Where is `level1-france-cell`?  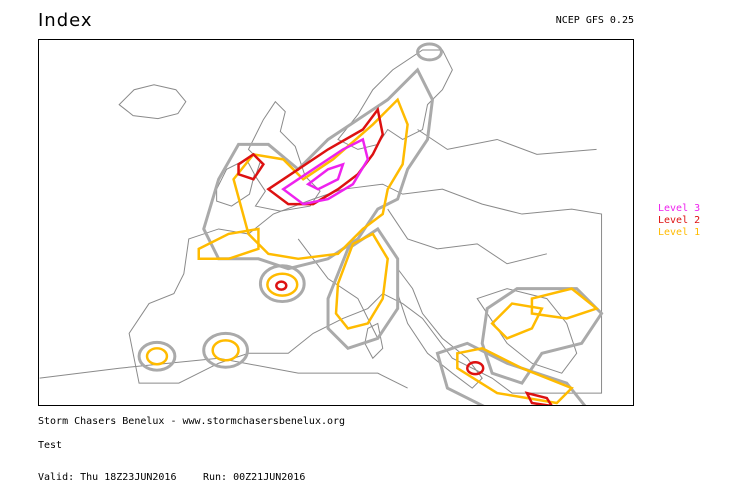
level1-france-cell is located at coordinates (282, 284).